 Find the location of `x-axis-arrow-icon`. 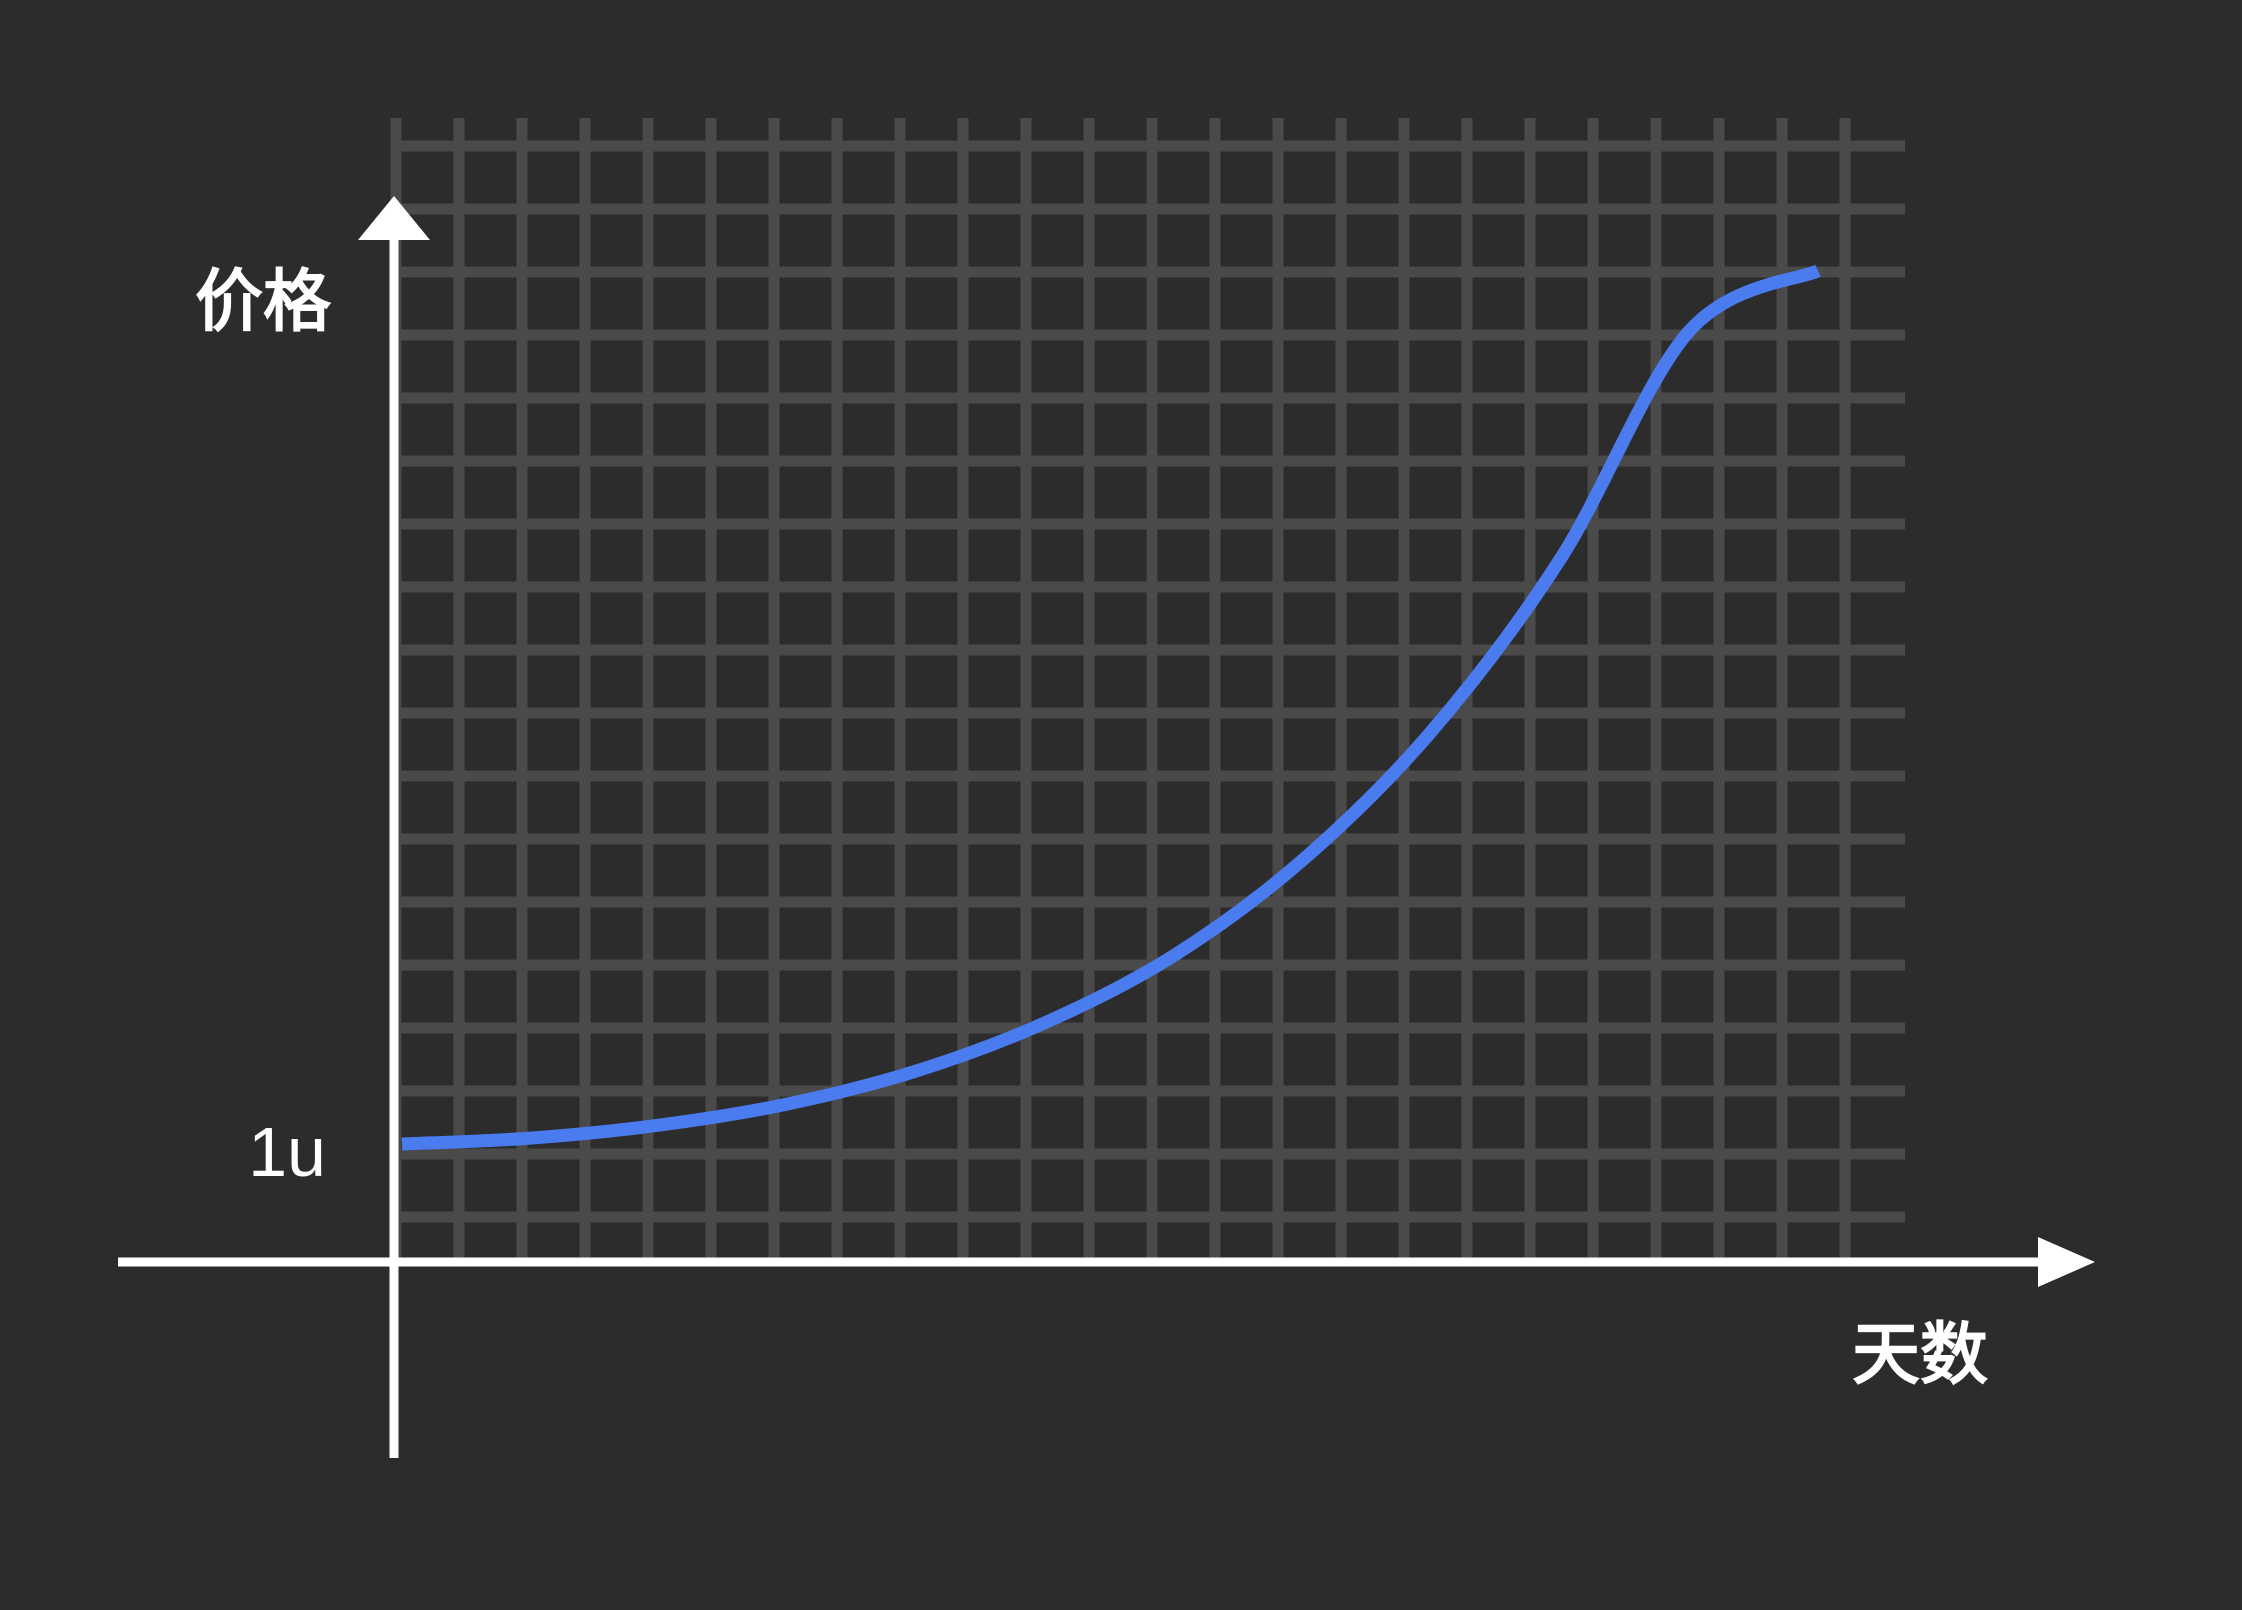

x-axis-arrow-icon is located at coordinates (2066, 1262).